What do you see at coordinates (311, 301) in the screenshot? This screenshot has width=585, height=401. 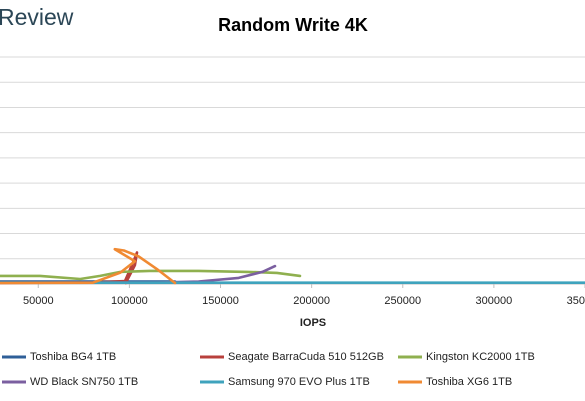 I see `x-tick-label: 200000` at bounding box center [311, 301].